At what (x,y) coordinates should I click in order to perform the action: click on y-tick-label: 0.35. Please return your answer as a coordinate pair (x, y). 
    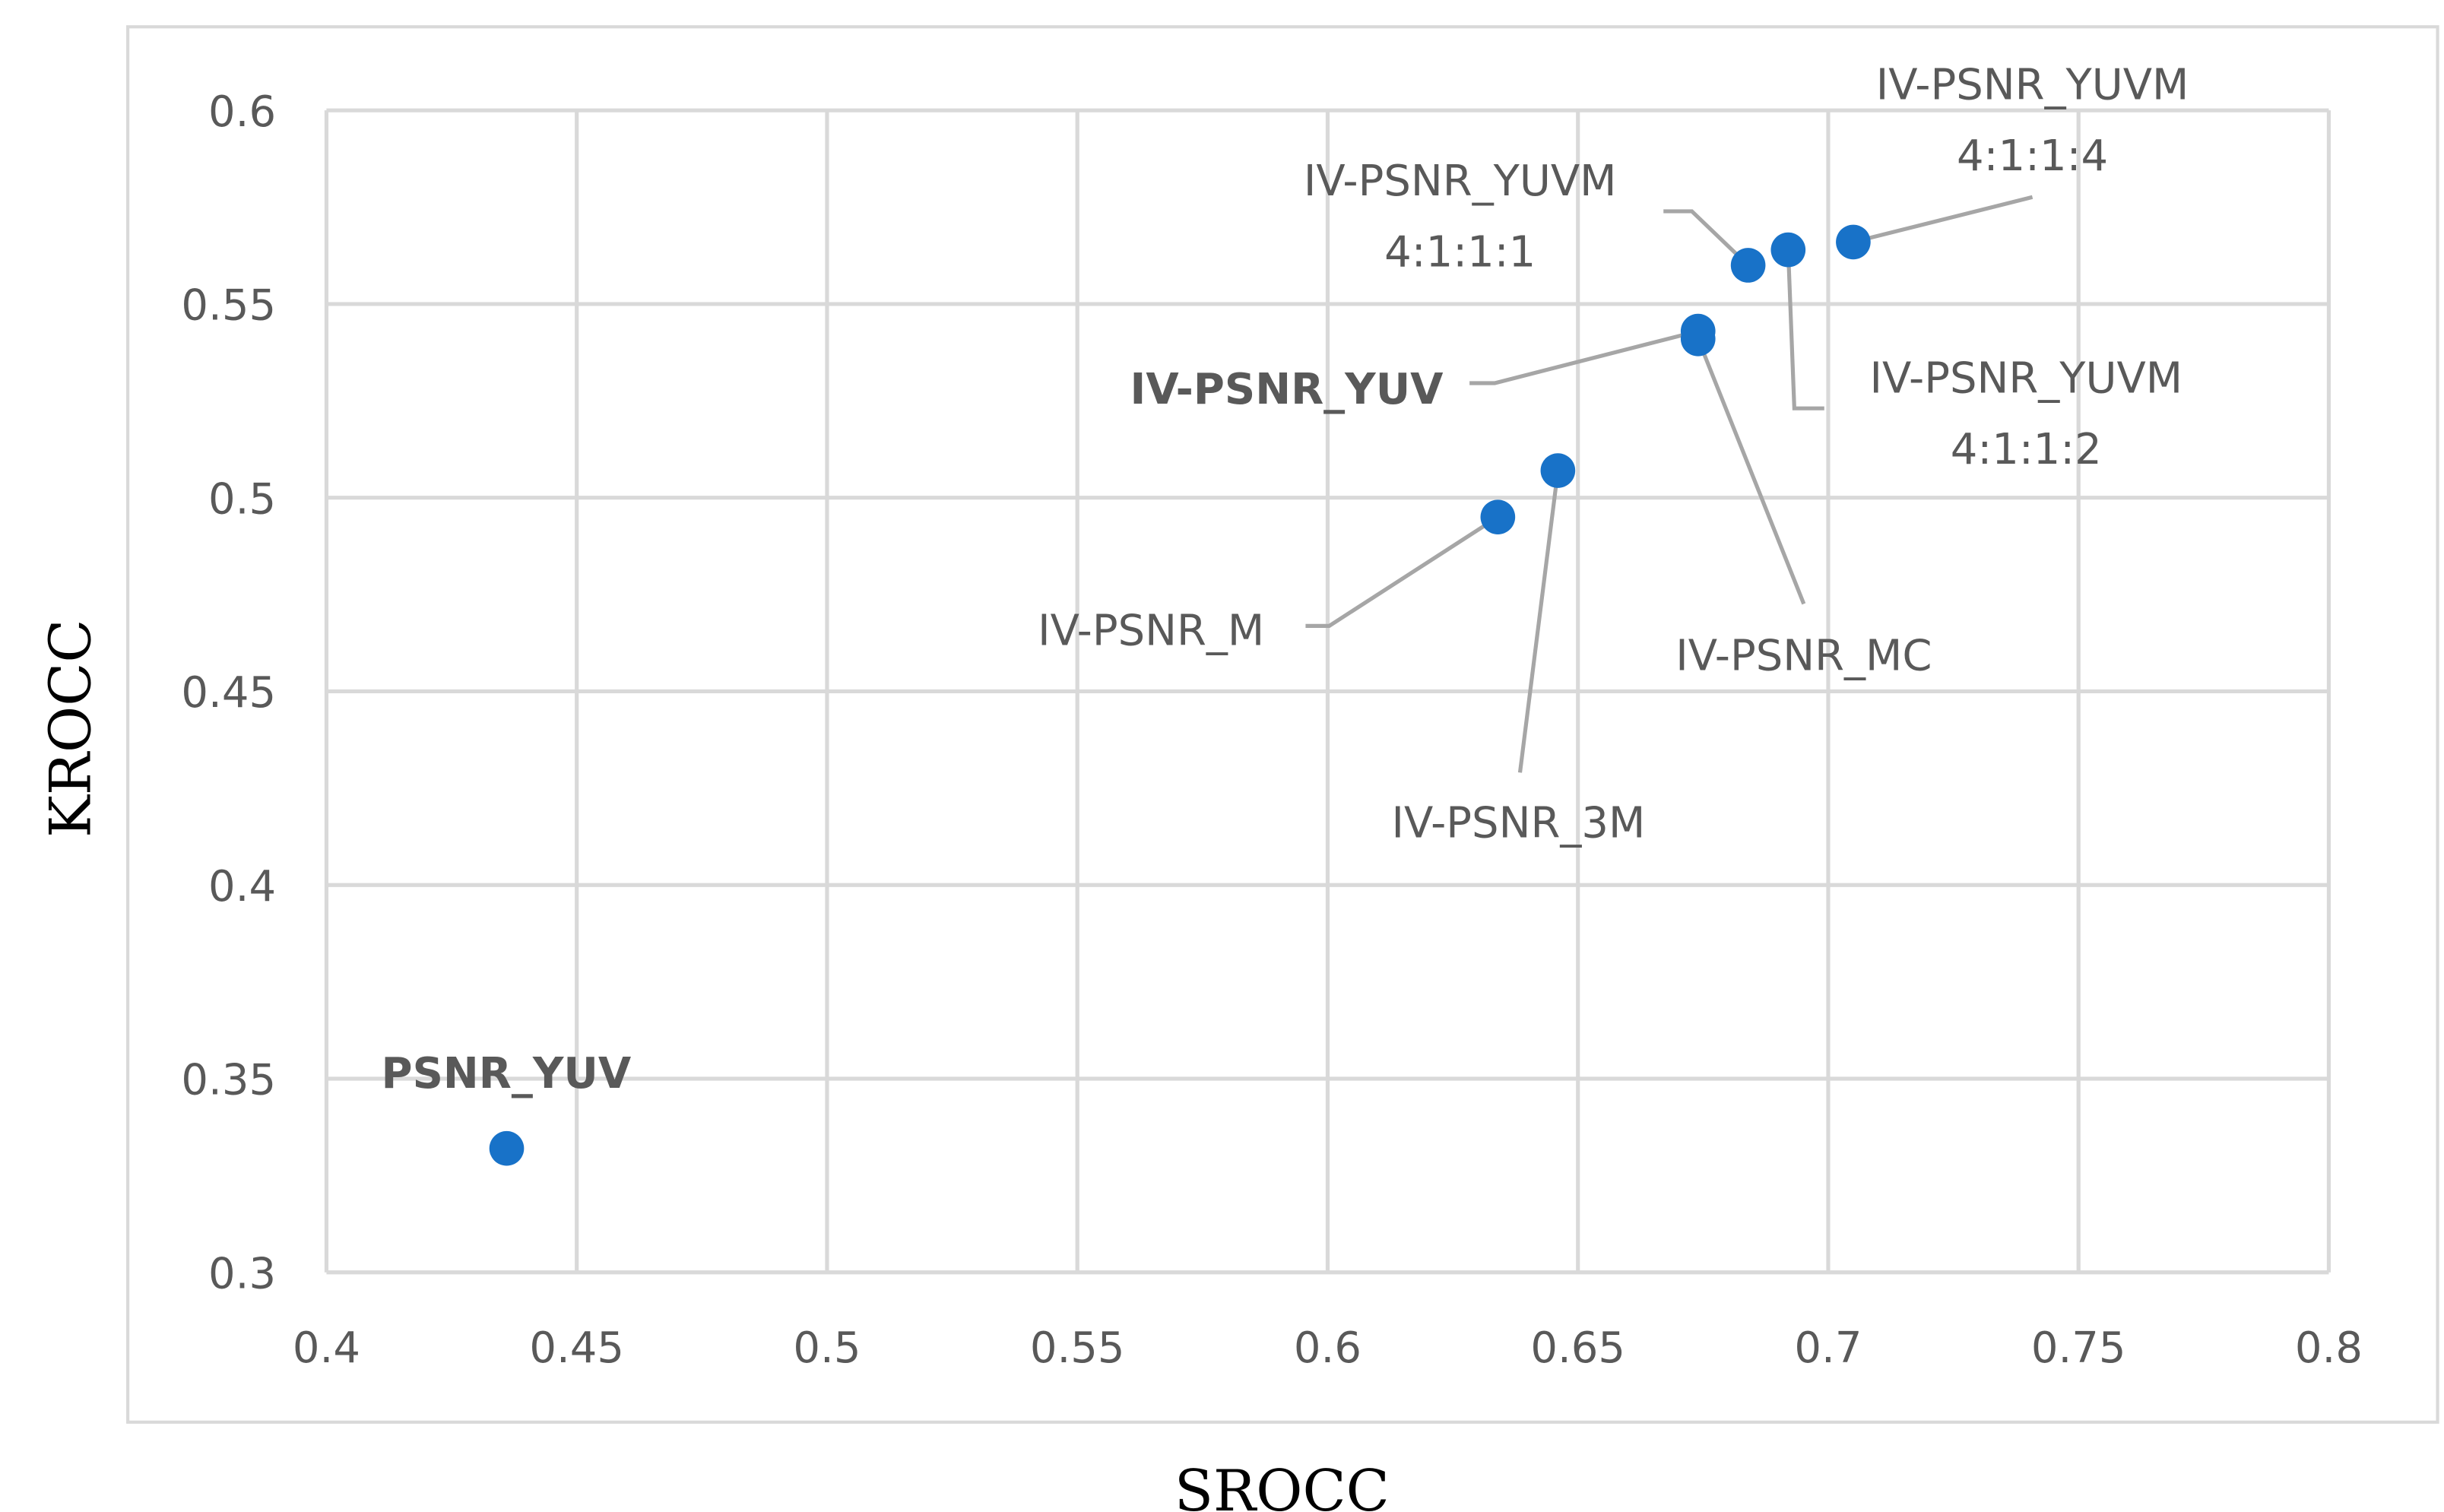
    Looking at the image, I should click on (229, 1080).